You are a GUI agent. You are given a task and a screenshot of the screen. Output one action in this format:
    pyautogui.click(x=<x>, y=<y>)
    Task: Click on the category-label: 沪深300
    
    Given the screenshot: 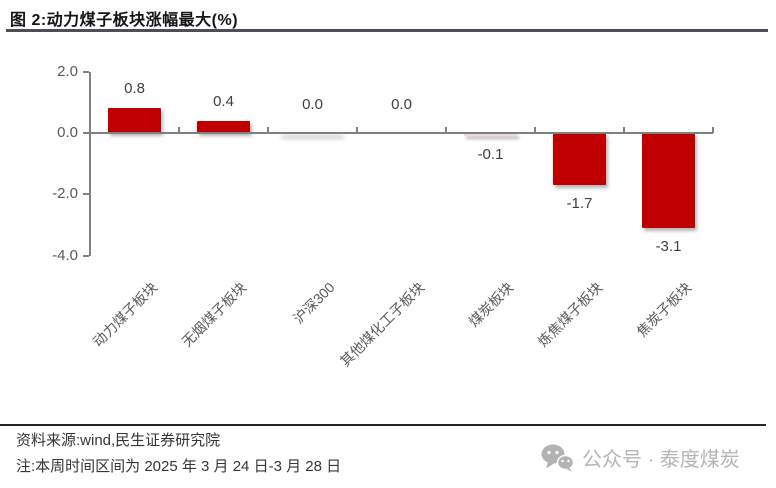 What is the action you would take?
    pyautogui.click(x=314, y=303)
    